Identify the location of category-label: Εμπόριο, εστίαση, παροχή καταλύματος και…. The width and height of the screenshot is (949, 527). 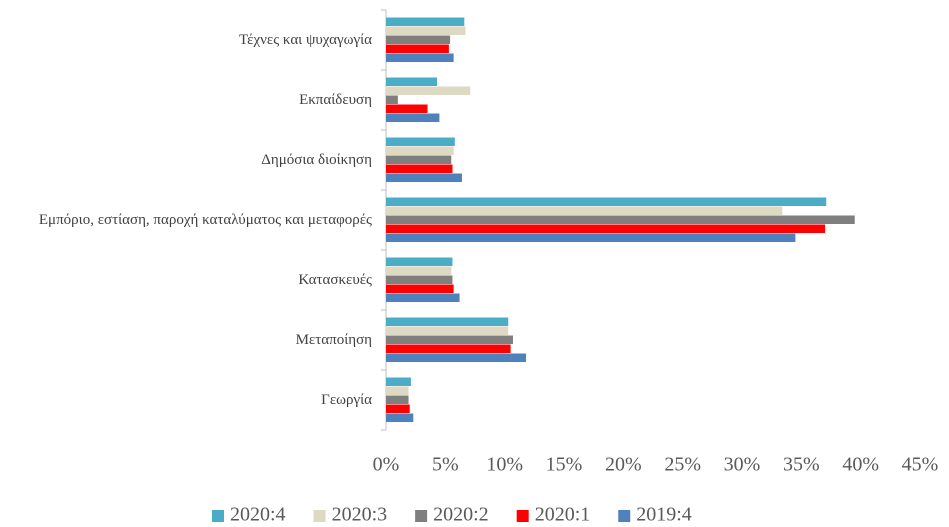
(205, 220).